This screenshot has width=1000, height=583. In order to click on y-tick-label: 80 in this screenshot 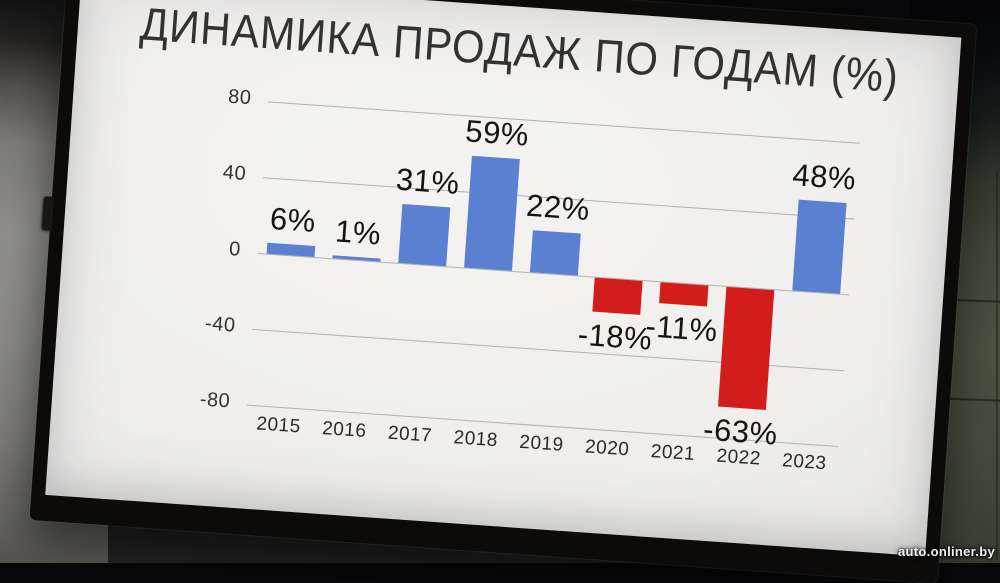, I will do `click(240, 97)`.